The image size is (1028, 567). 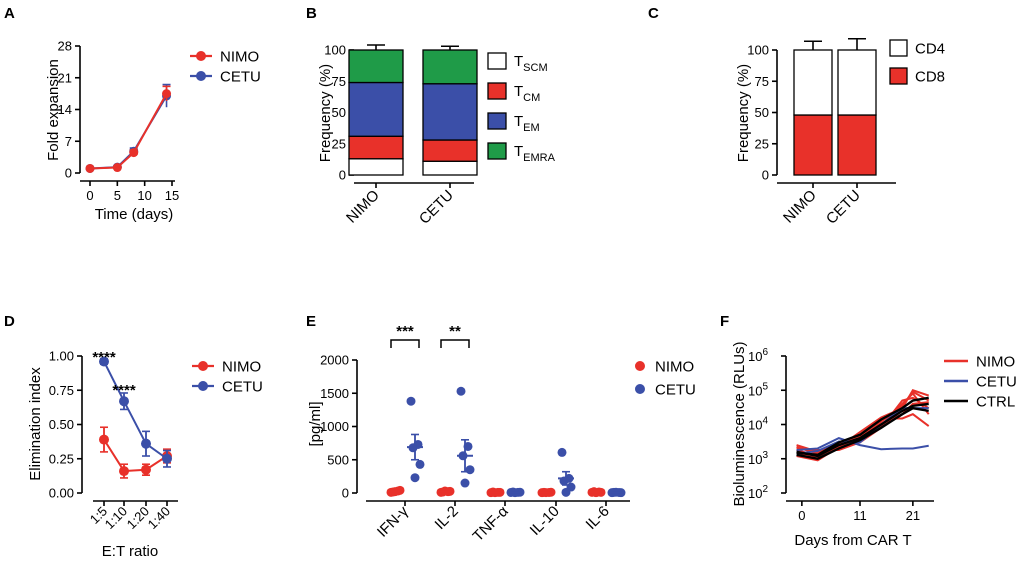 I want to click on panel-d-x-tick-label: 1:40, so click(x=159, y=518).